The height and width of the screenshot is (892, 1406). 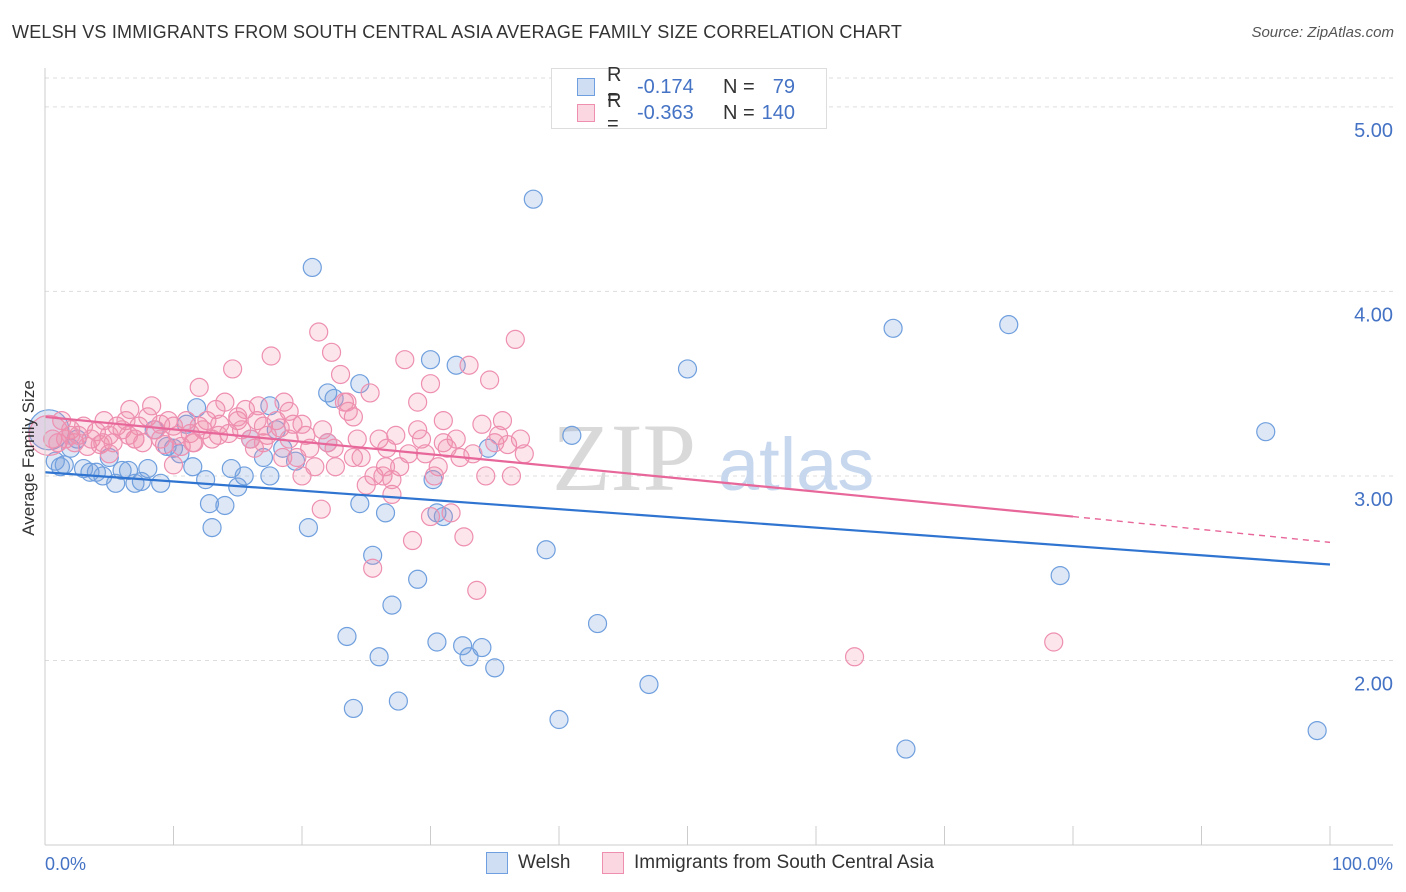 What do you see at coordinates (544, 862) in the screenshot?
I see `legend-label-welsh: Welsh` at bounding box center [544, 862].